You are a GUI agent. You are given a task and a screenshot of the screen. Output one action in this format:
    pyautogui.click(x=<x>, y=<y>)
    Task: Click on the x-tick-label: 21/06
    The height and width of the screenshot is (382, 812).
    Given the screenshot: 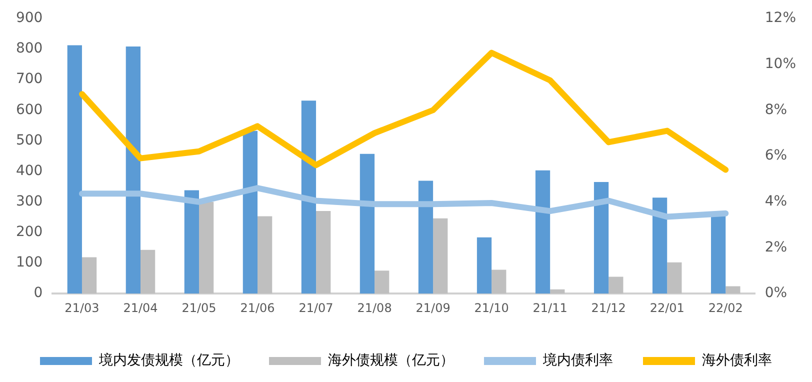 What is the action you would take?
    pyautogui.click(x=257, y=307)
    